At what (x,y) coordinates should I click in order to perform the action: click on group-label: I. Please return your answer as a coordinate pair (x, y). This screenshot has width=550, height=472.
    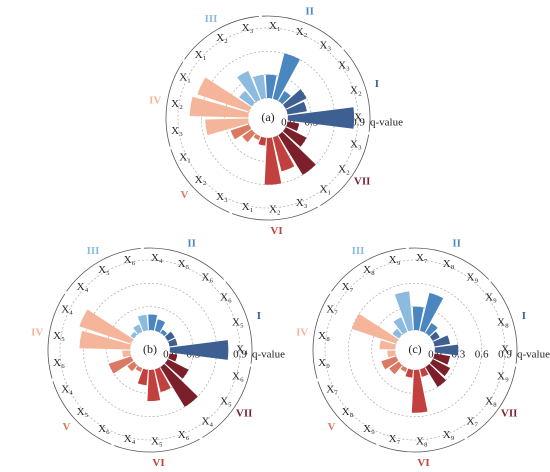
    Looking at the image, I should click on (524, 316).